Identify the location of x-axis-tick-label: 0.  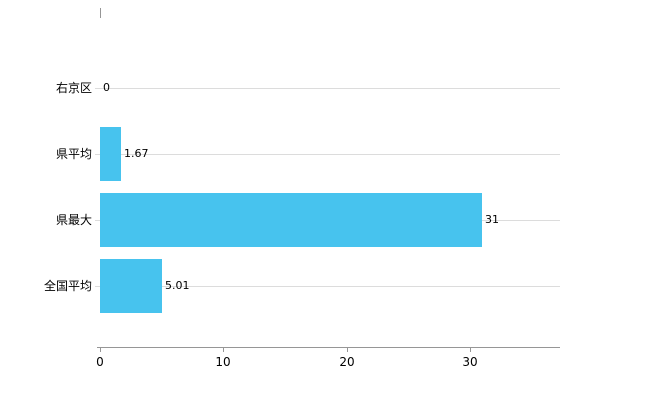
(100, 362).